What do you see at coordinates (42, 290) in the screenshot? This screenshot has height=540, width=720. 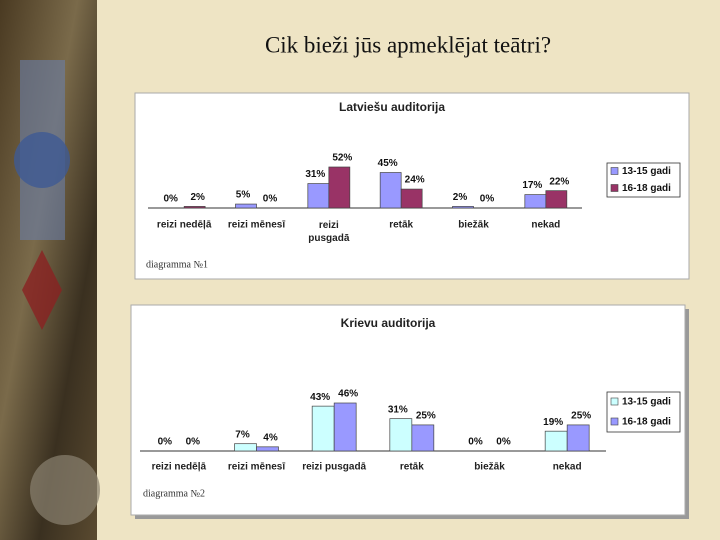 I see `cross` at bounding box center [42, 290].